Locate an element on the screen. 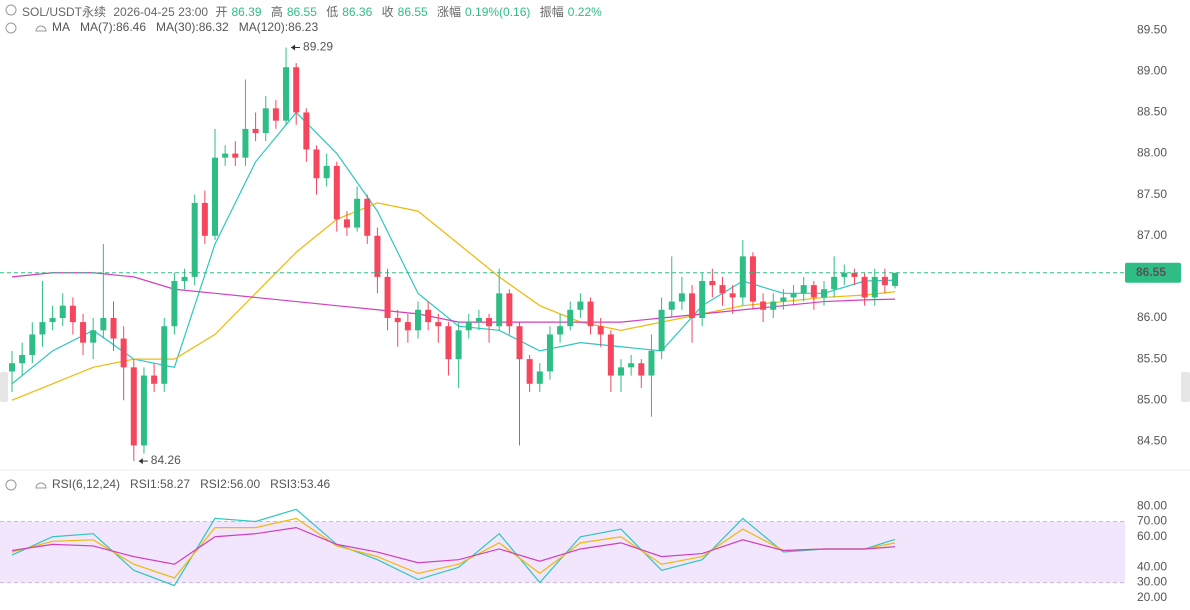  field-label: 振幅 is located at coordinates (551, 12).